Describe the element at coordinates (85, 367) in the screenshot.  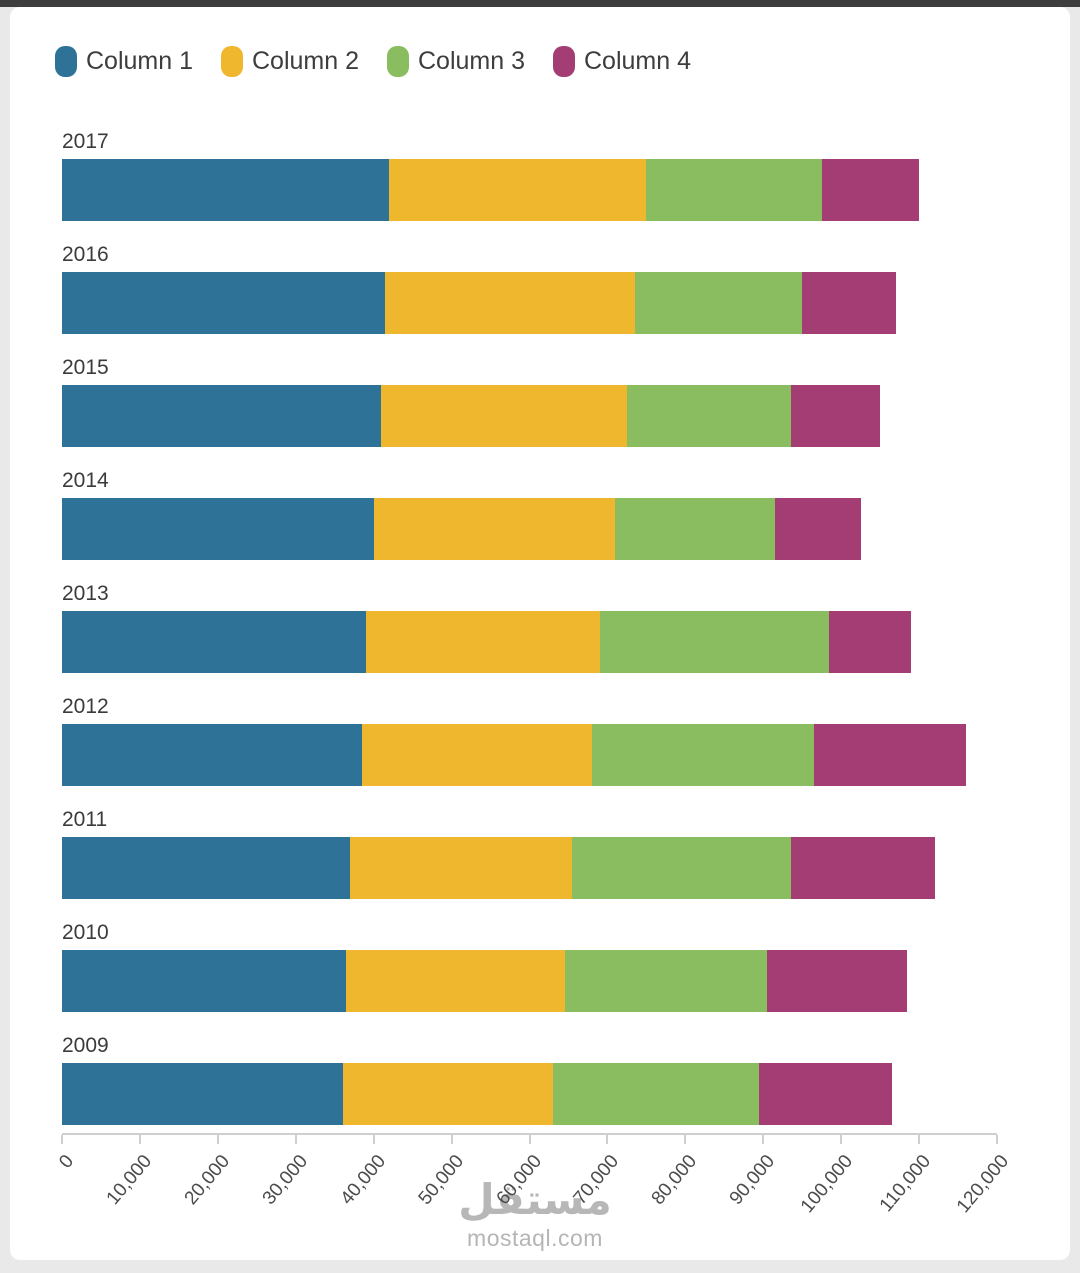
I see `year-label: 2015` at that location.